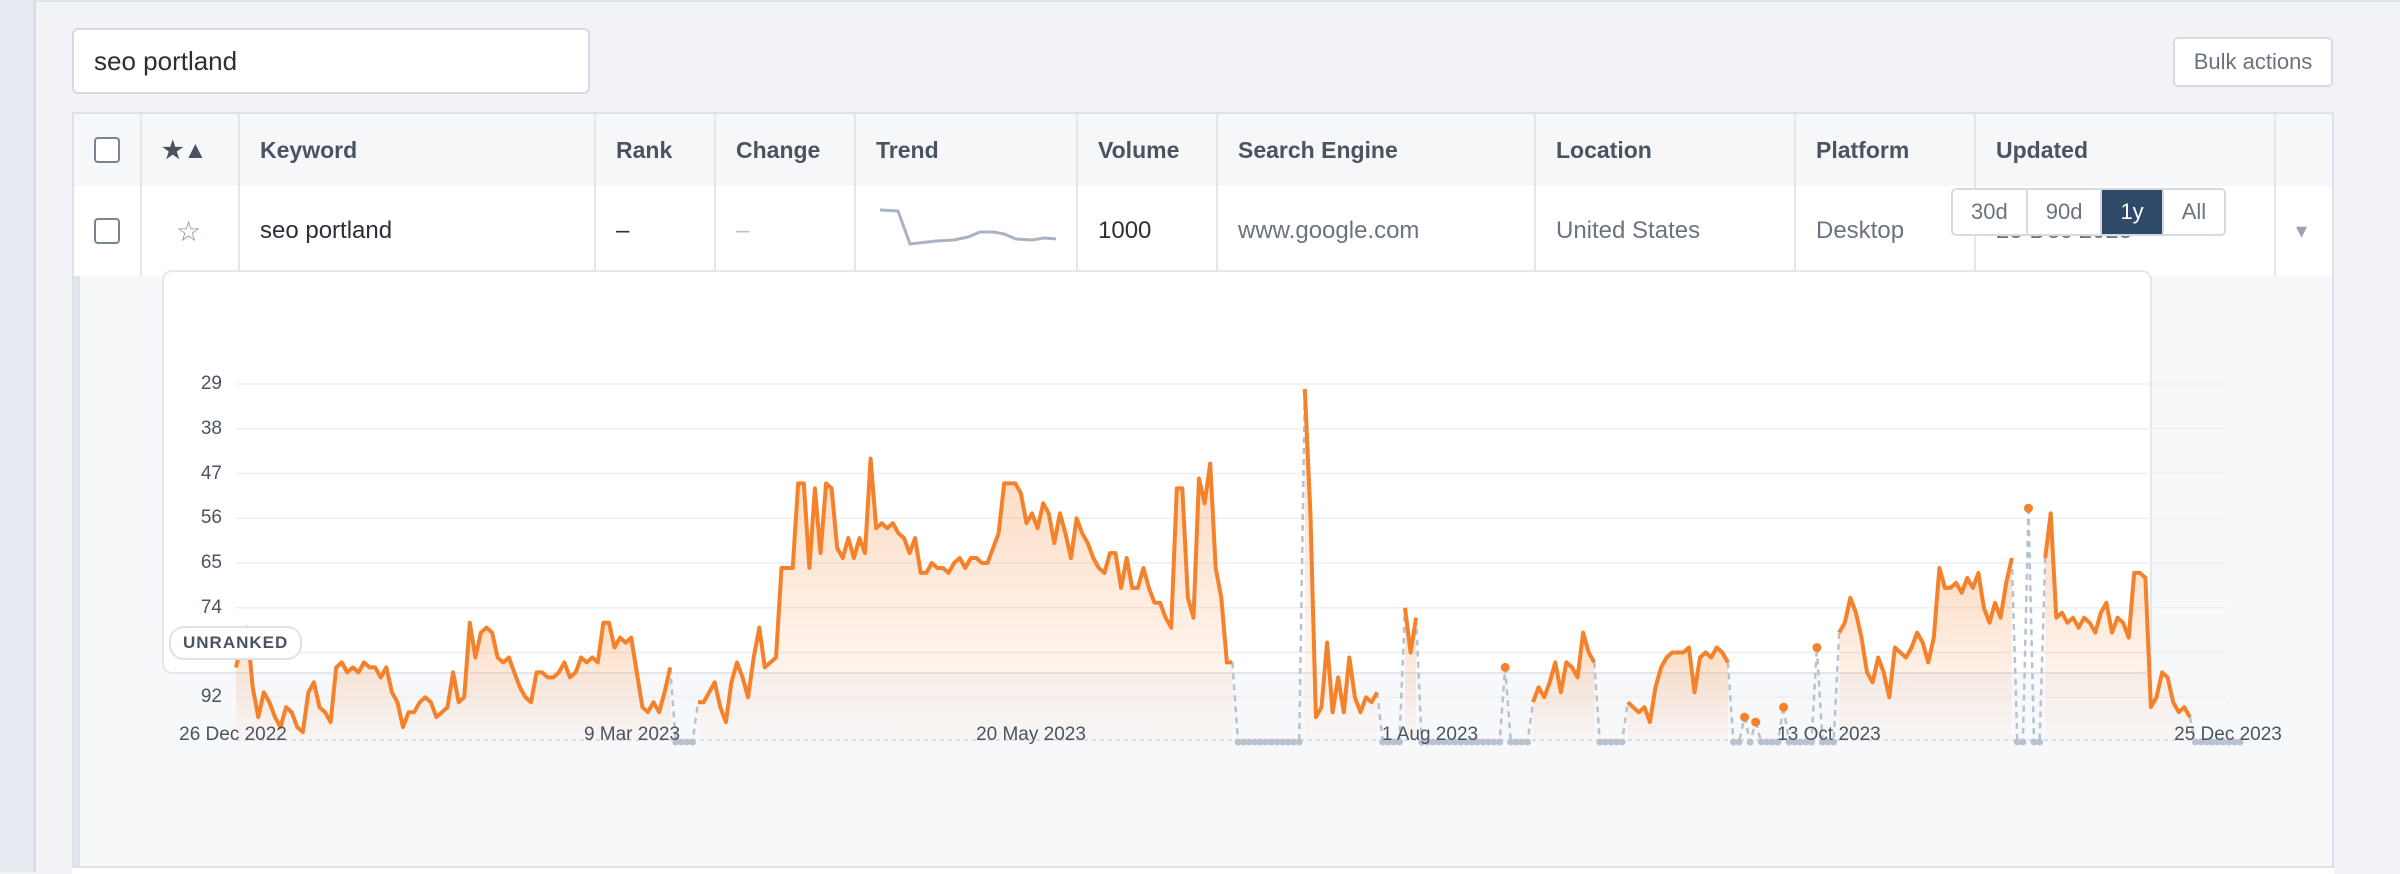 The height and width of the screenshot is (874, 2400). Describe the element at coordinates (967, 150) in the screenshot. I see `column-header-trend: Trend` at that location.